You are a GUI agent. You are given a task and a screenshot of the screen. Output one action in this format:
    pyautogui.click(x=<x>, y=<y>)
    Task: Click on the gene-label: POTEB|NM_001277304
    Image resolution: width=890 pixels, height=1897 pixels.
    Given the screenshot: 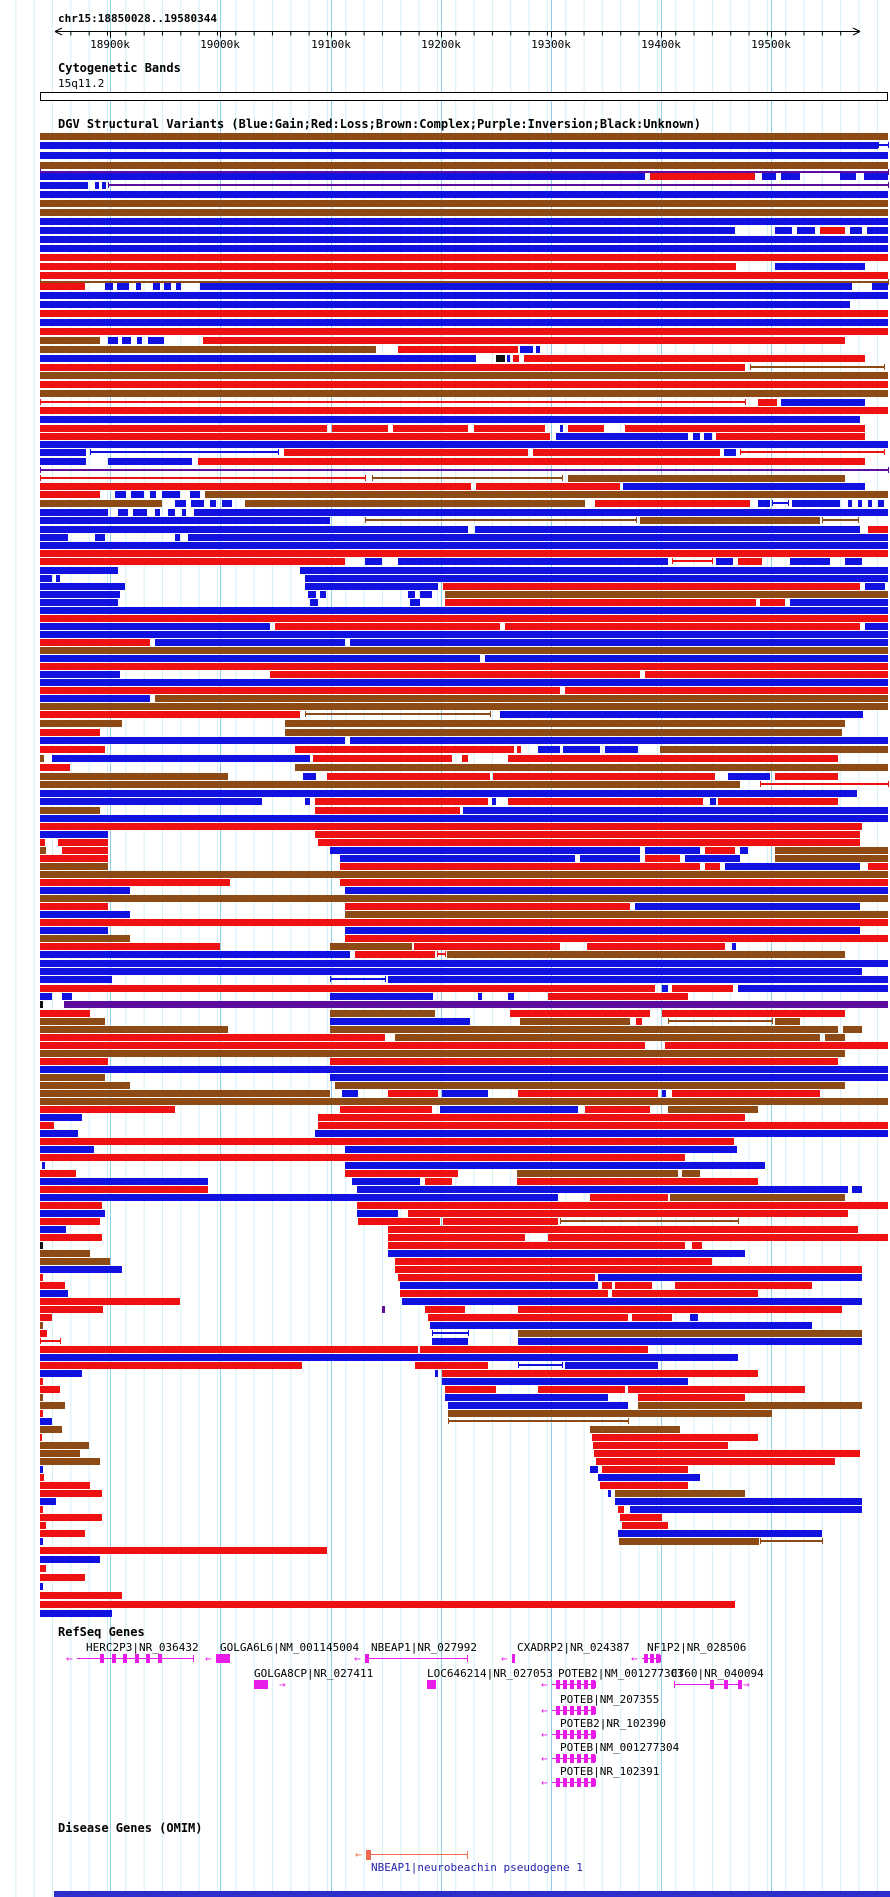 What is the action you would take?
    pyautogui.click(x=620, y=1747)
    